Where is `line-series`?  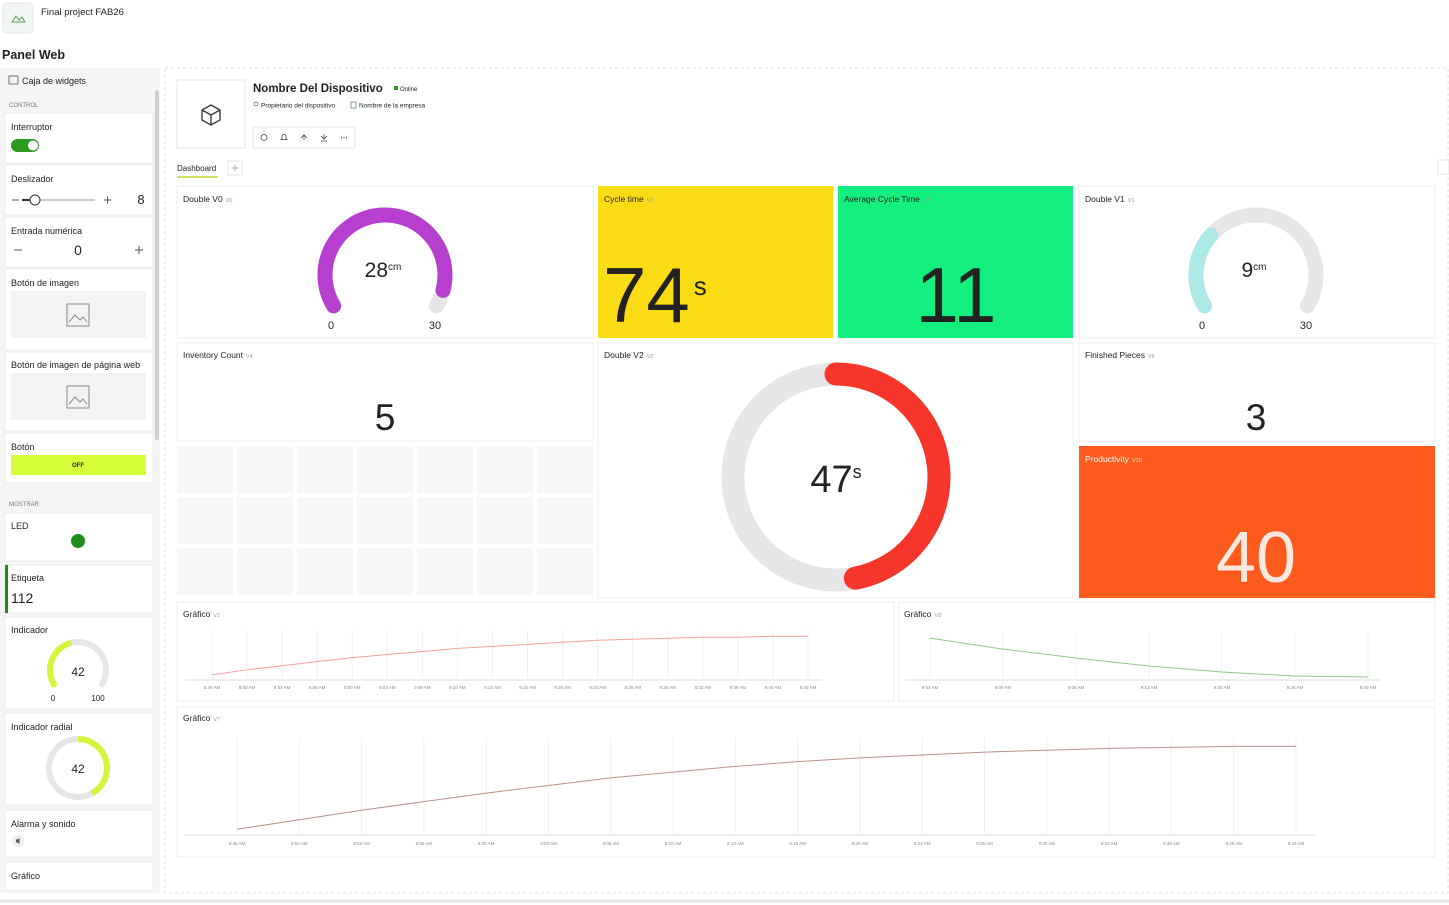 line-series is located at coordinates (766, 787).